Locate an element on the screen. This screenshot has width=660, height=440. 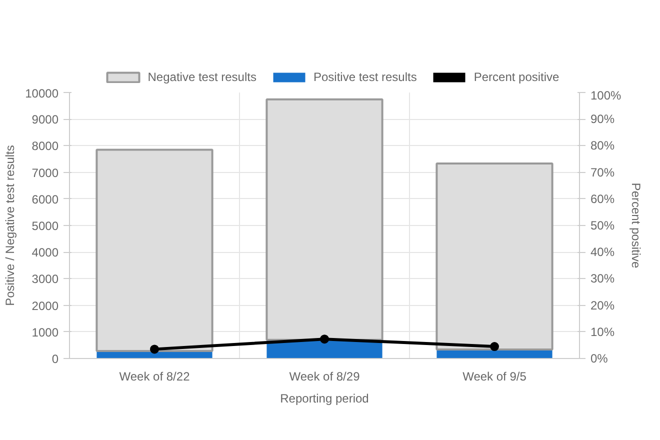
legend-label: Percent positive is located at coordinates (517, 77).